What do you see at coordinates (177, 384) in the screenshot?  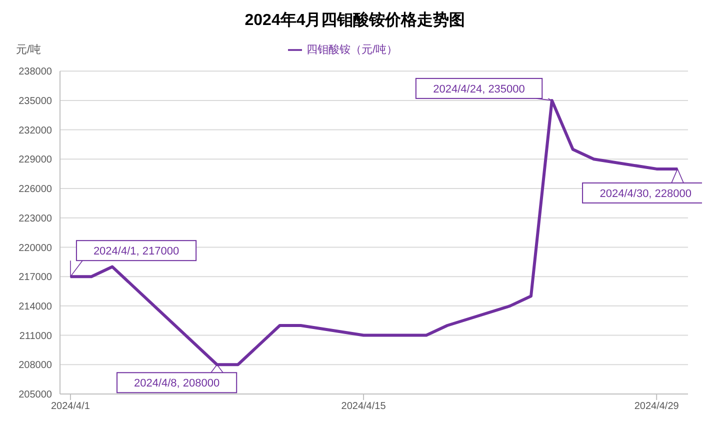 I see `annotation: 2024/4/8, 208000` at bounding box center [177, 384].